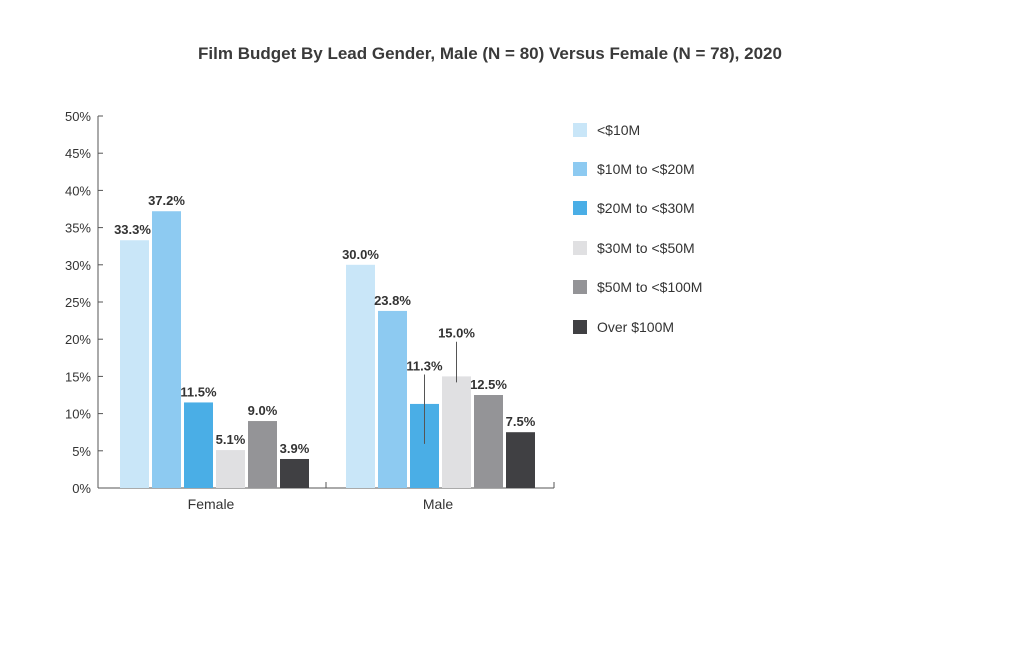  I want to click on data-label: 3.9%, so click(295, 448).